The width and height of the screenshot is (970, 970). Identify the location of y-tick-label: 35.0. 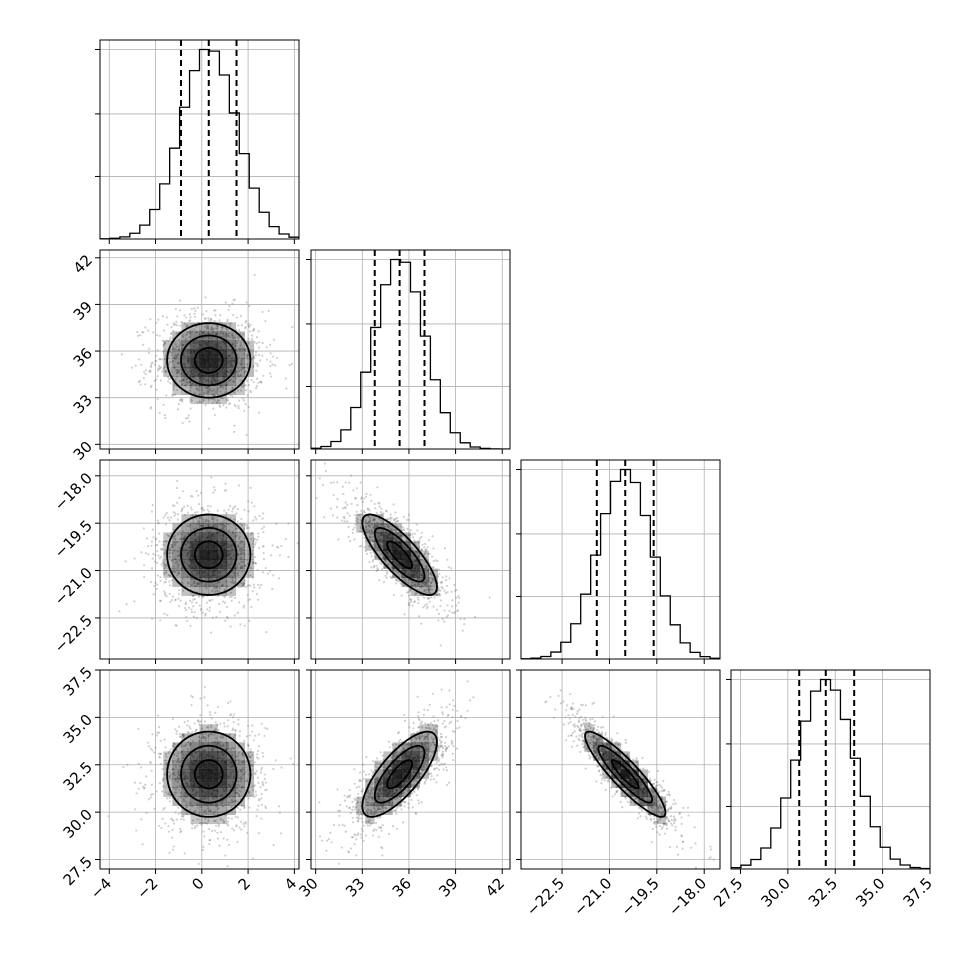
(78, 729).